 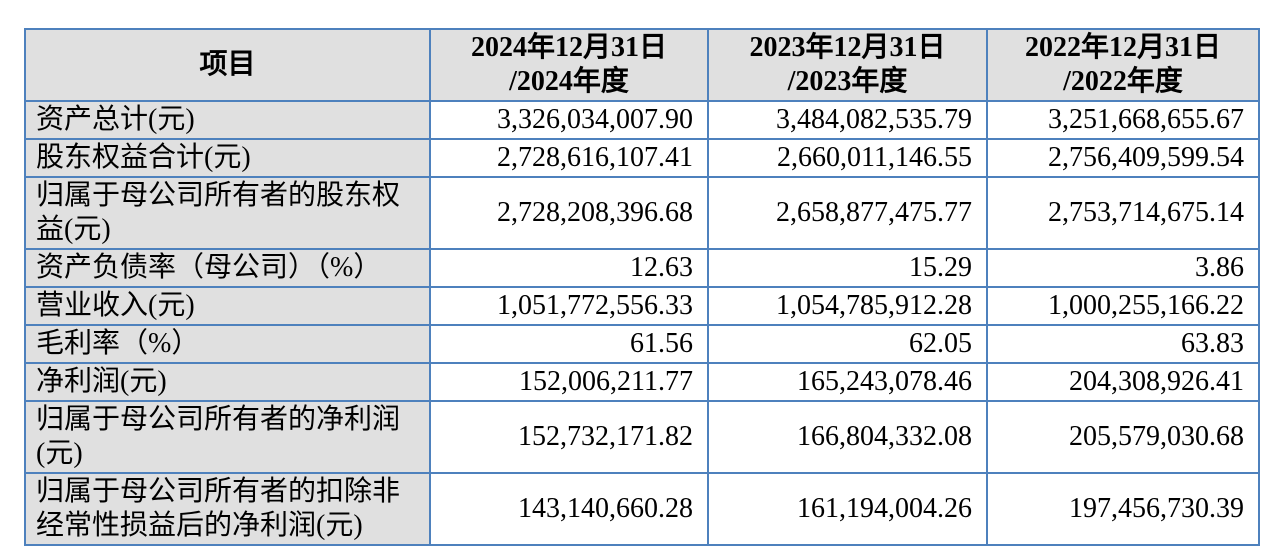 What do you see at coordinates (227, 344) in the screenshot?
I see `row-label: 毛利率（%）` at bounding box center [227, 344].